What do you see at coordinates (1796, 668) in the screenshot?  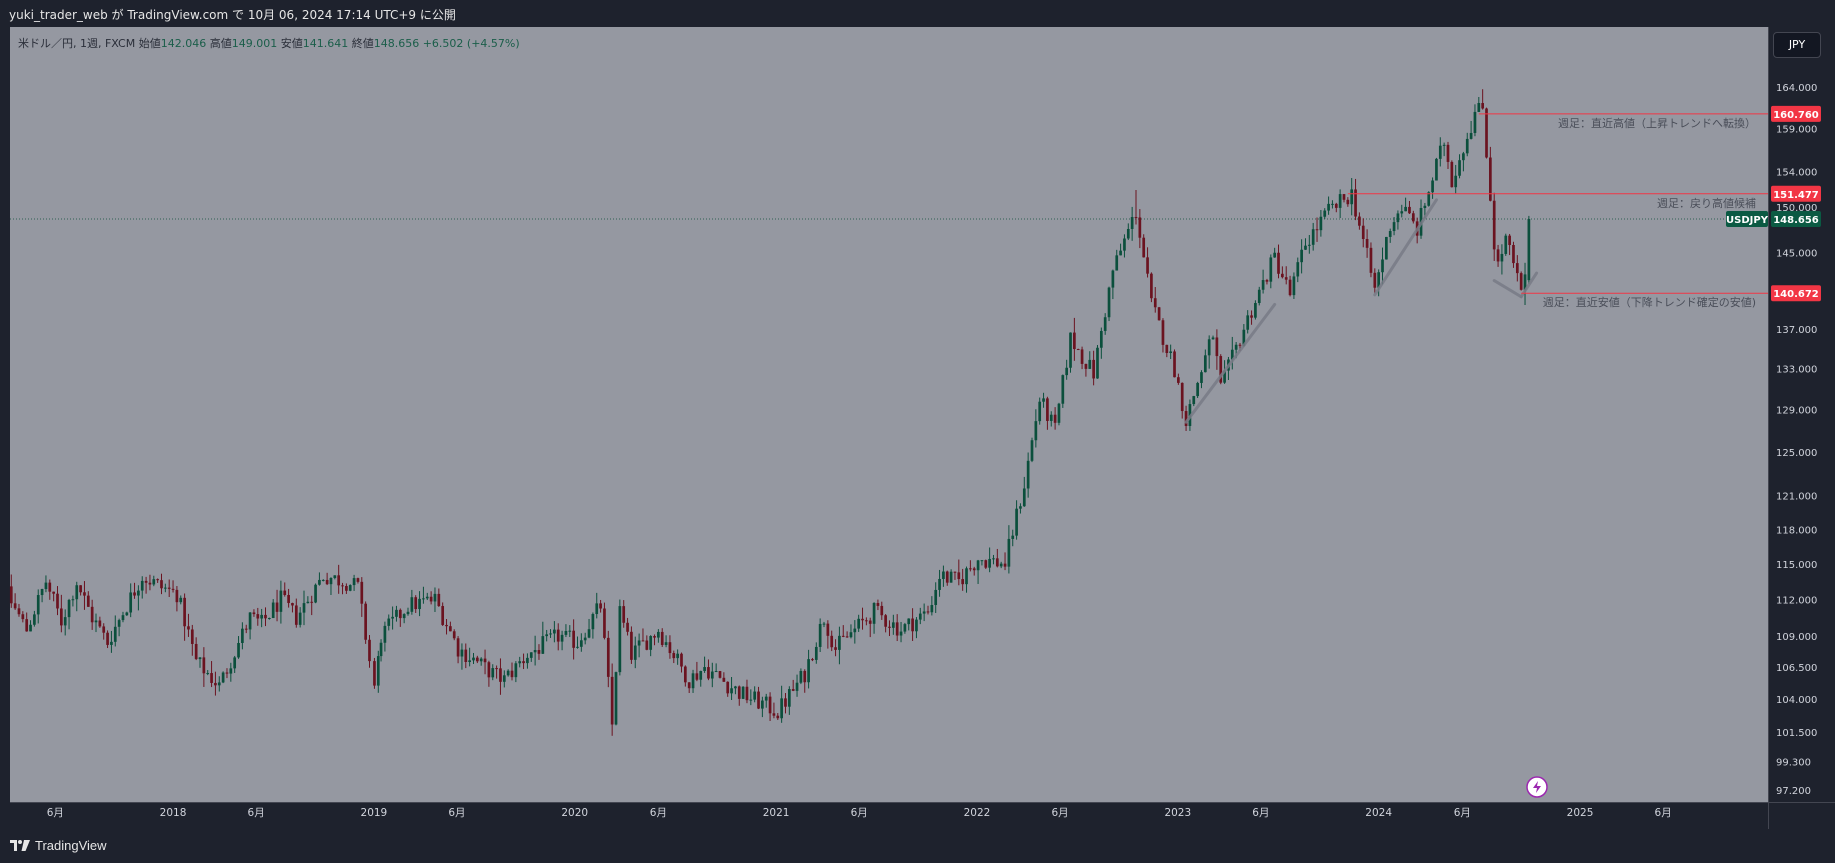 I see `y-tick-label: 106.500` at bounding box center [1796, 668].